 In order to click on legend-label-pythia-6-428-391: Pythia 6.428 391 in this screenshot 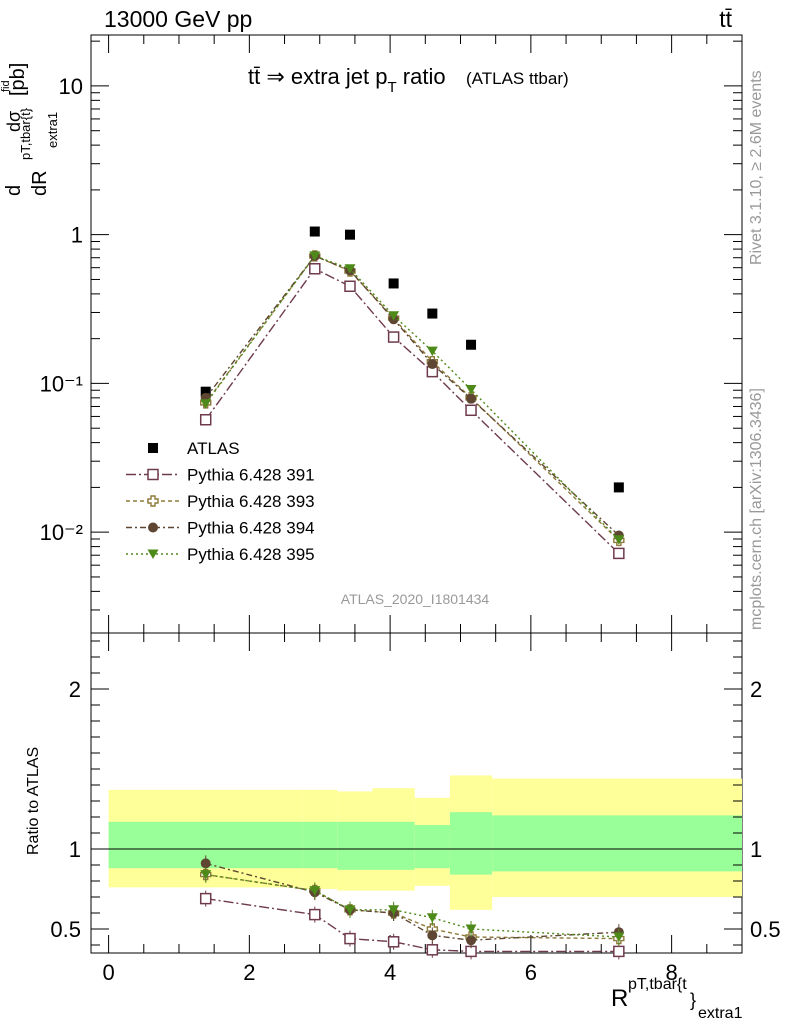, I will do `click(251, 475)`.